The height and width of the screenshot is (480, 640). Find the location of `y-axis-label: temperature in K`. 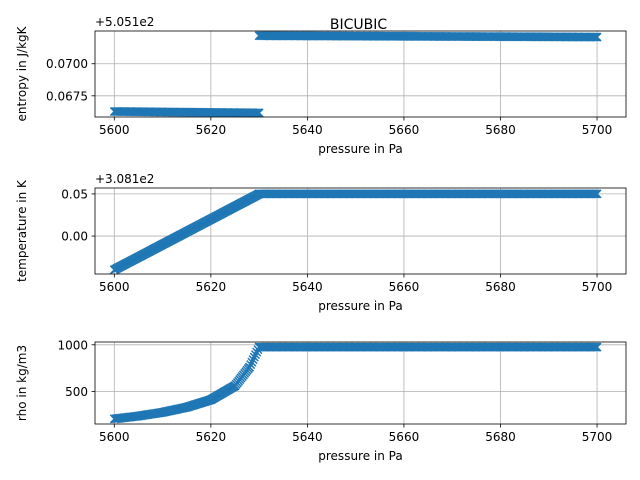

y-axis-label: temperature in K is located at coordinates (22, 230).